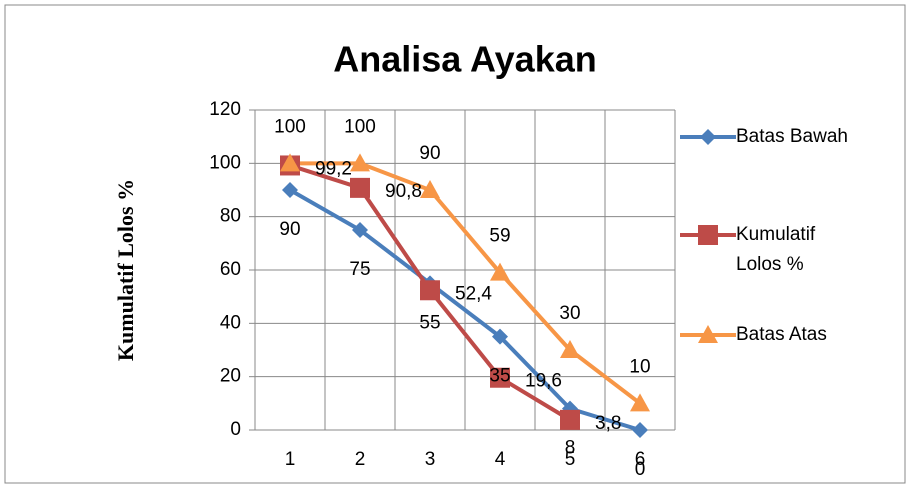 The image size is (911, 488). What do you see at coordinates (235, 429) in the screenshot?
I see `y-tick-label: 0` at bounding box center [235, 429].